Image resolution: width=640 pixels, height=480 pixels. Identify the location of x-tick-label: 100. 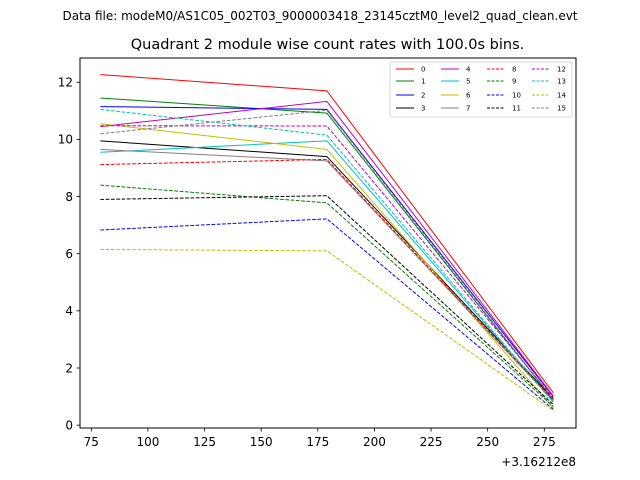
(147, 442).